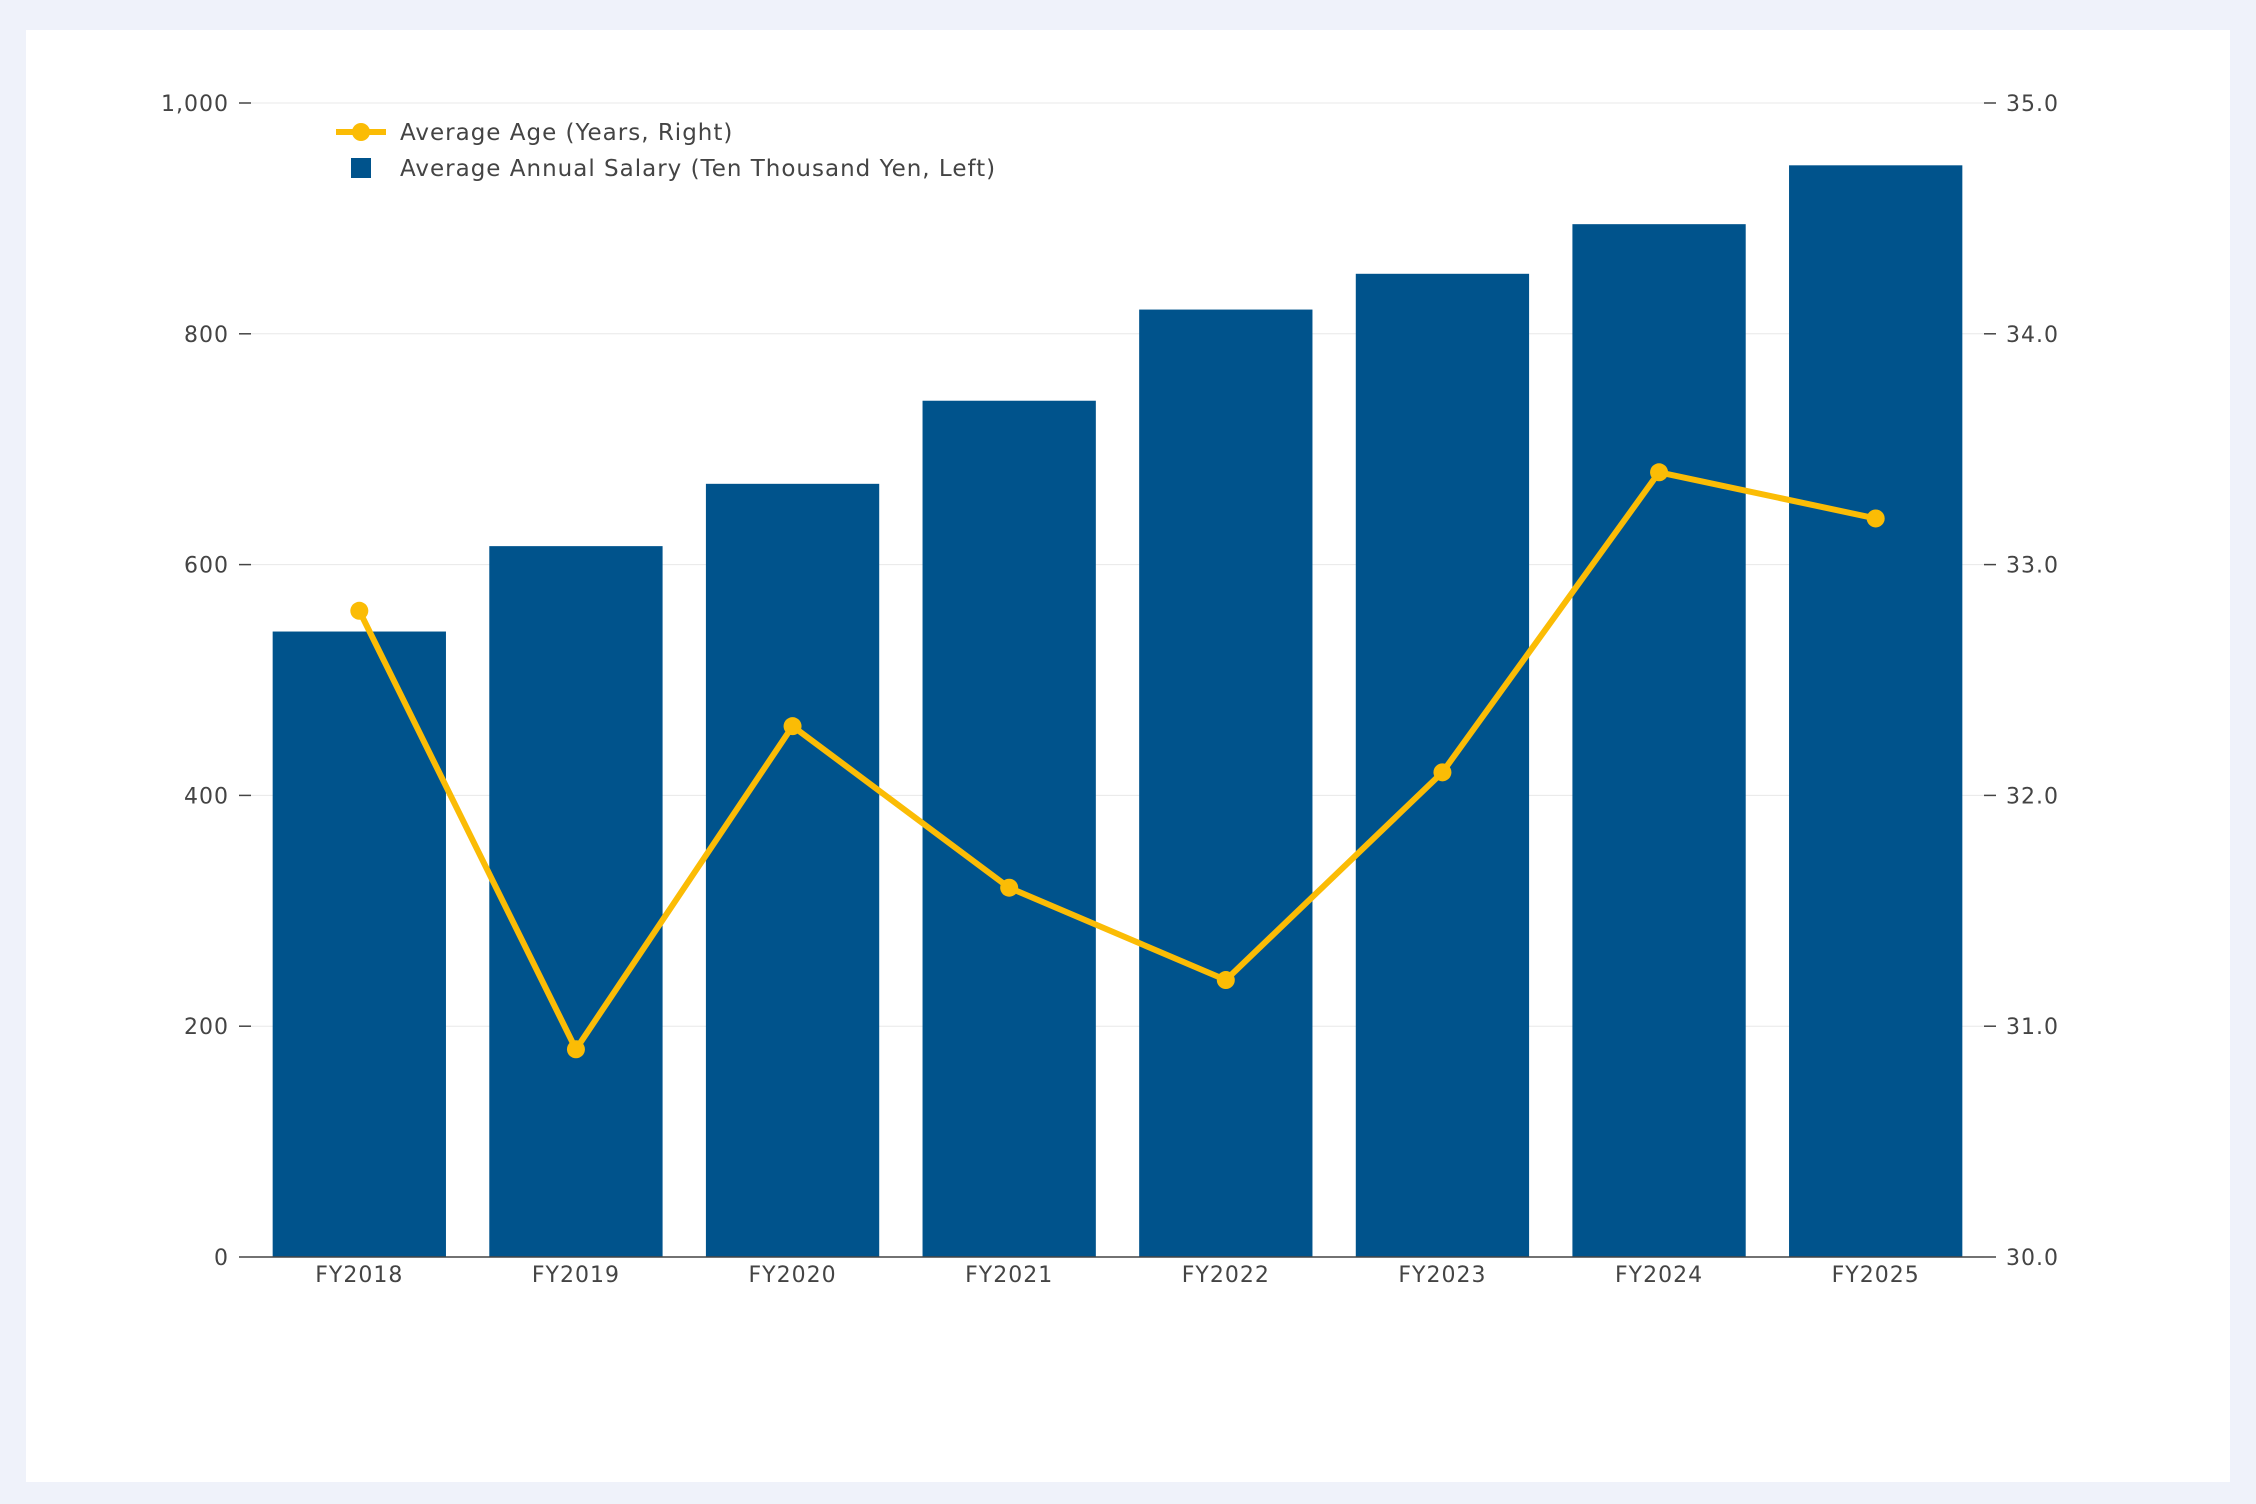  What do you see at coordinates (359, 944) in the screenshot?
I see `salary-bar-fy2018` at bounding box center [359, 944].